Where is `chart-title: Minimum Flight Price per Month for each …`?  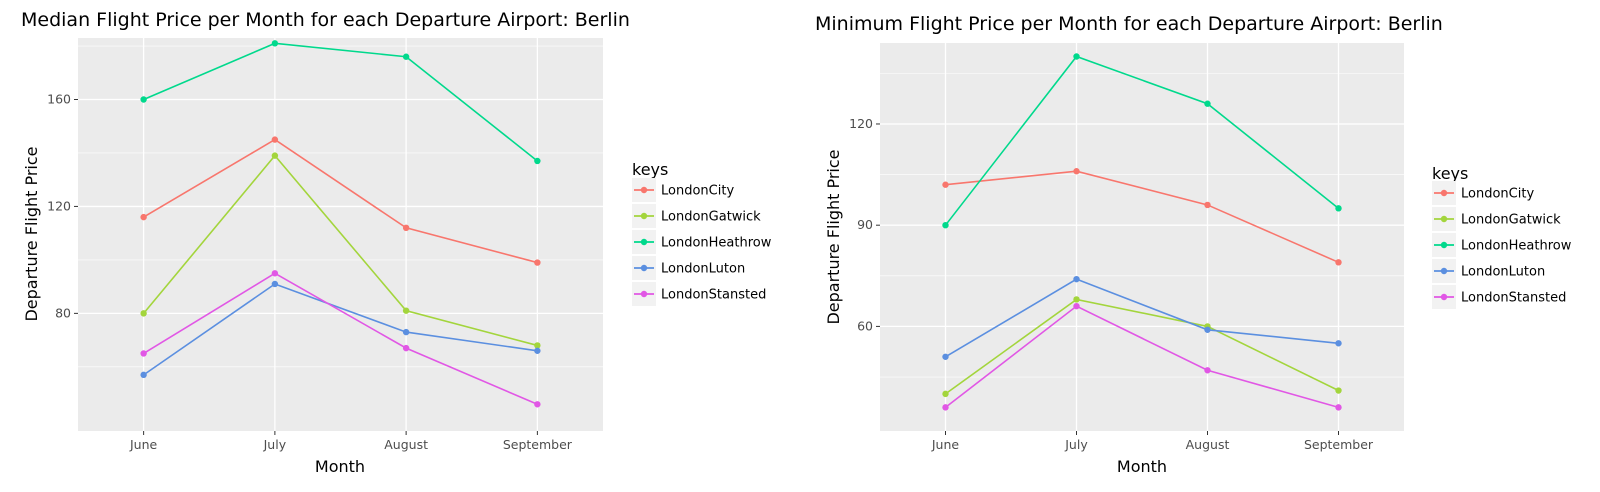 chart-title: Minimum Flight Price per Month for each … is located at coordinates (1129, 24).